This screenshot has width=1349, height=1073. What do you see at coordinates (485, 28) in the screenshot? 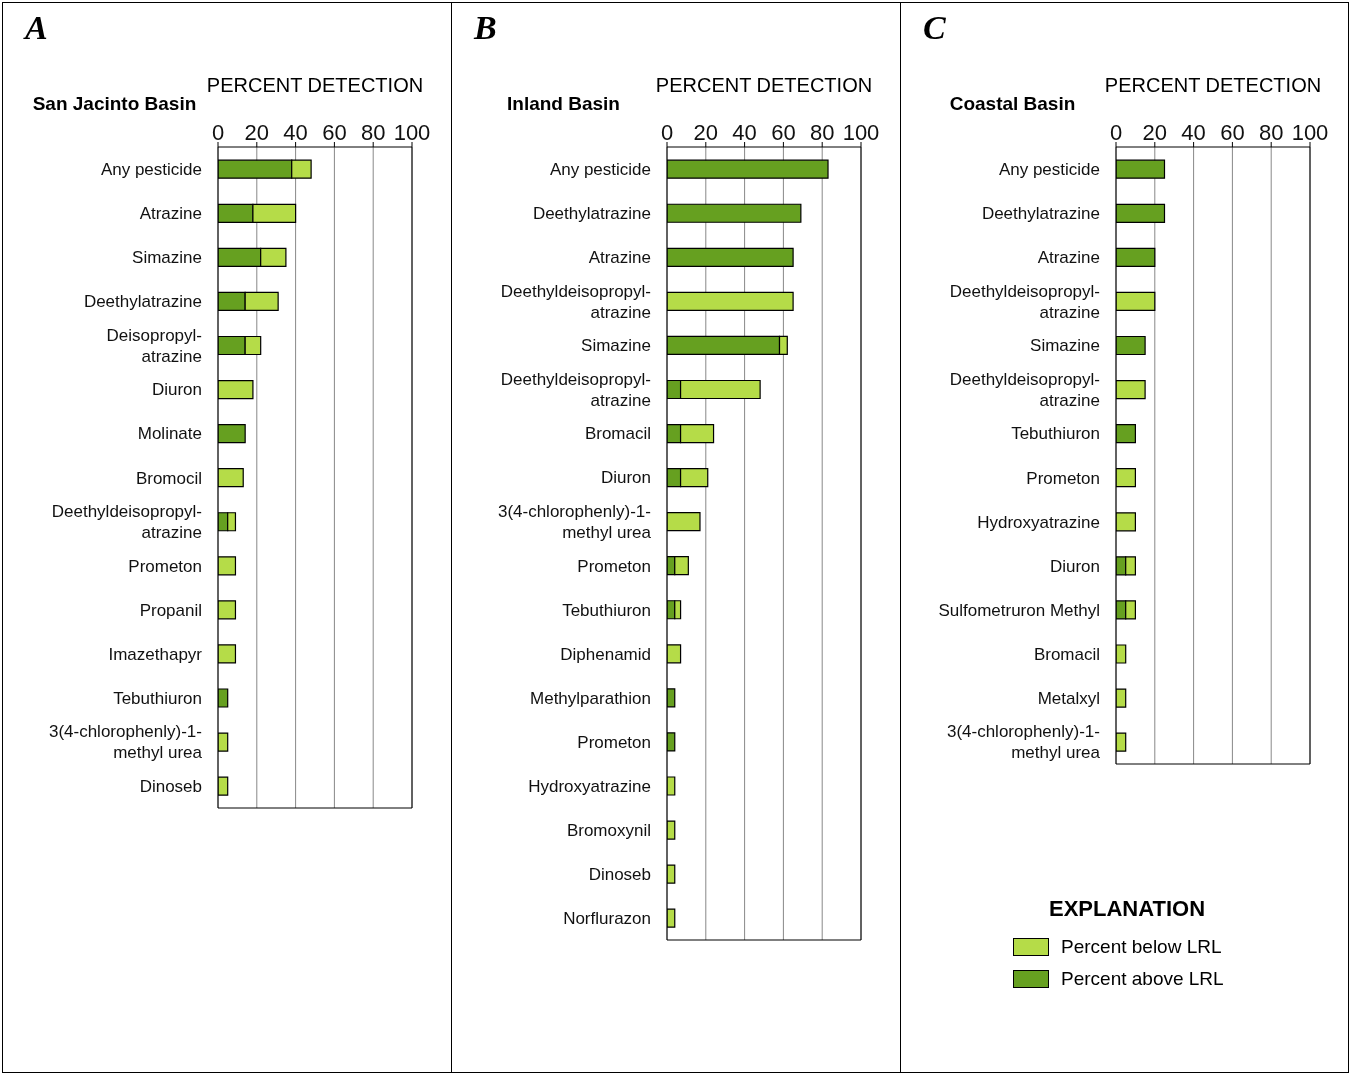
I see `chart-title: B` at bounding box center [485, 28].